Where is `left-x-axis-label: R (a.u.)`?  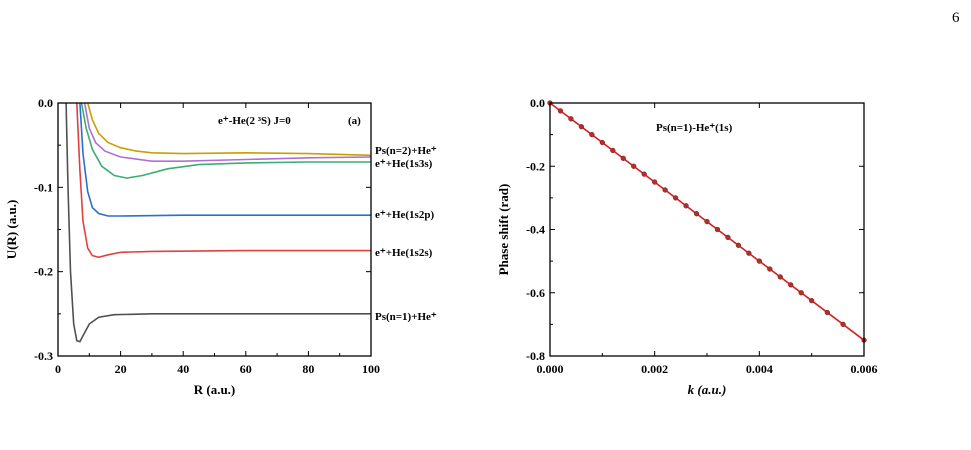
left-x-axis-label: R (a.u.) is located at coordinates (215, 389).